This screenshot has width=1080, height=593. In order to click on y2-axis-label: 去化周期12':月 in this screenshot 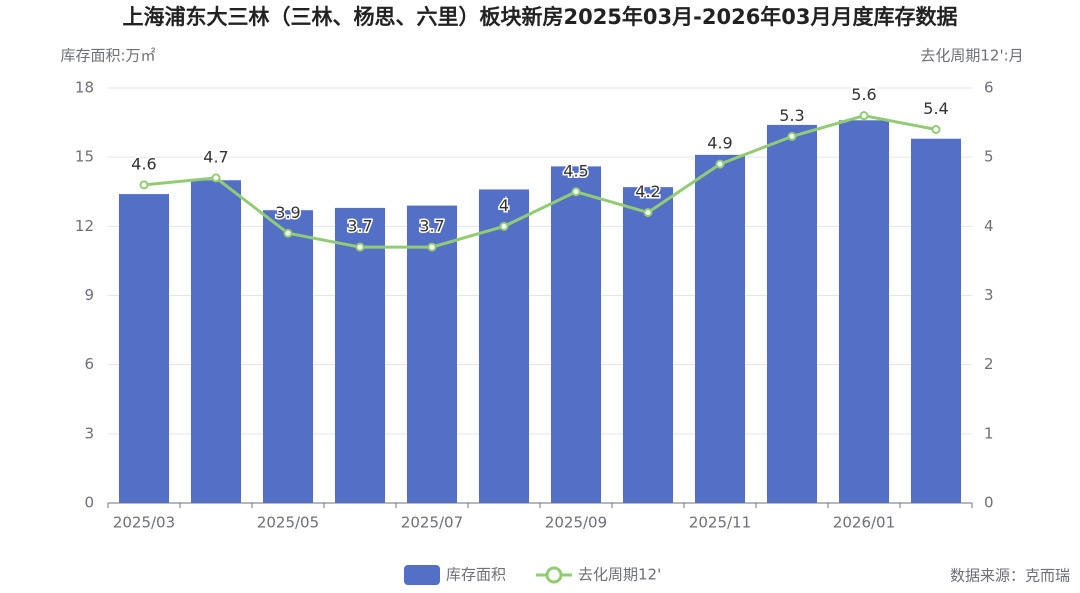, I will do `click(971, 56)`.